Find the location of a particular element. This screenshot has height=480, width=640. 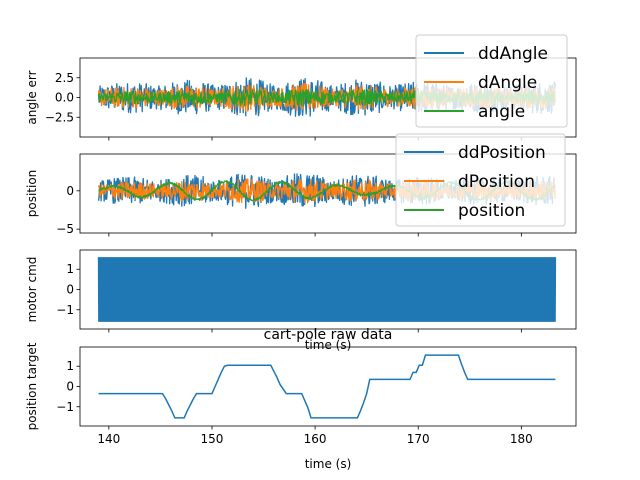

legend-entry-angle: angle is located at coordinates (501, 112).